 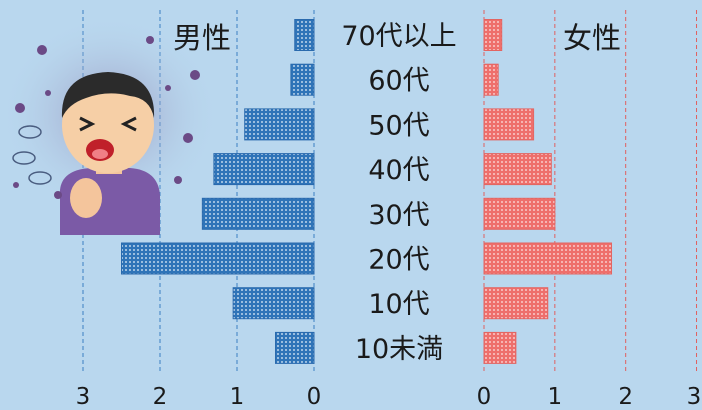 I want to click on category-label: 70代以上, so click(x=398, y=36).